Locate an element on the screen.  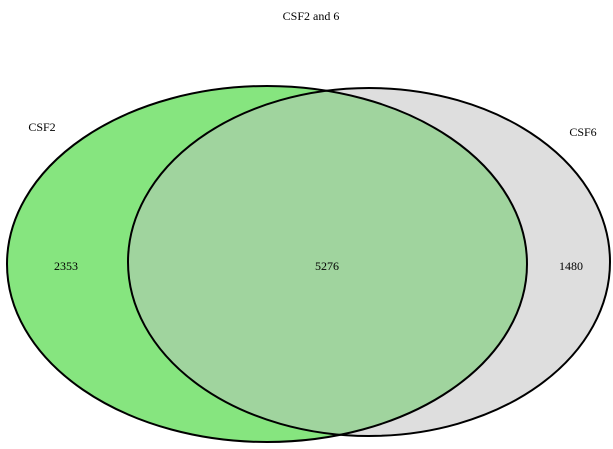
count-label: 5276 is located at coordinates (327, 266).